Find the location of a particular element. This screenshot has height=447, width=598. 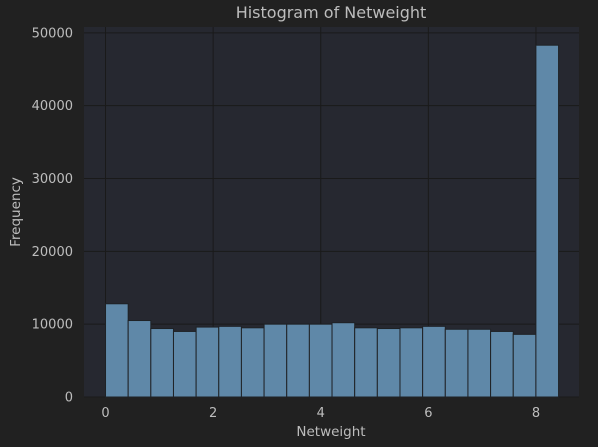

y-axis-ticks: 0 10000 20000 30000 40000 50000 is located at coordinates (52, 215).